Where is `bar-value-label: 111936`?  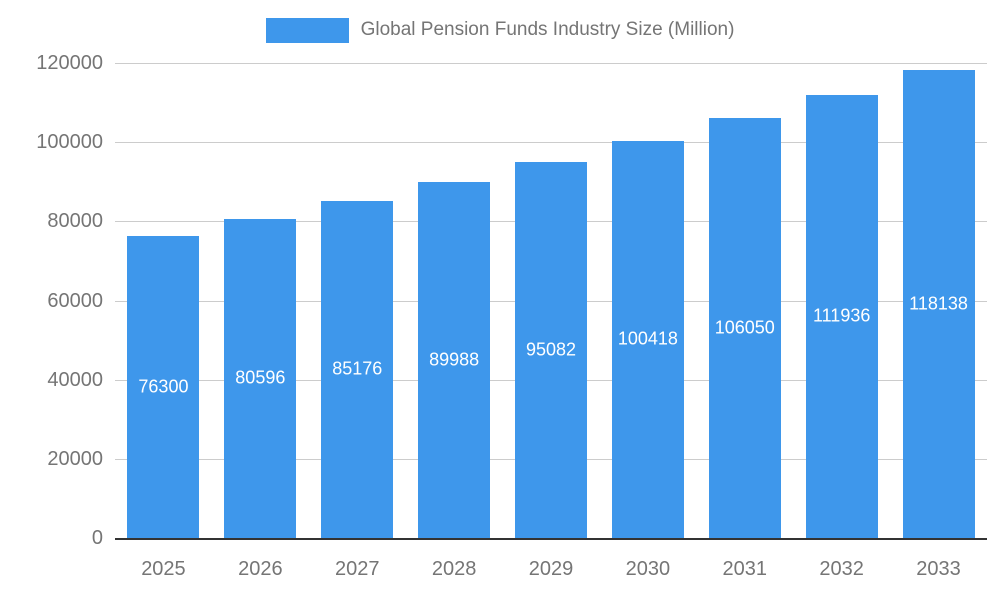 bar-value-label: 111936 is located at coordinates (841, 315).